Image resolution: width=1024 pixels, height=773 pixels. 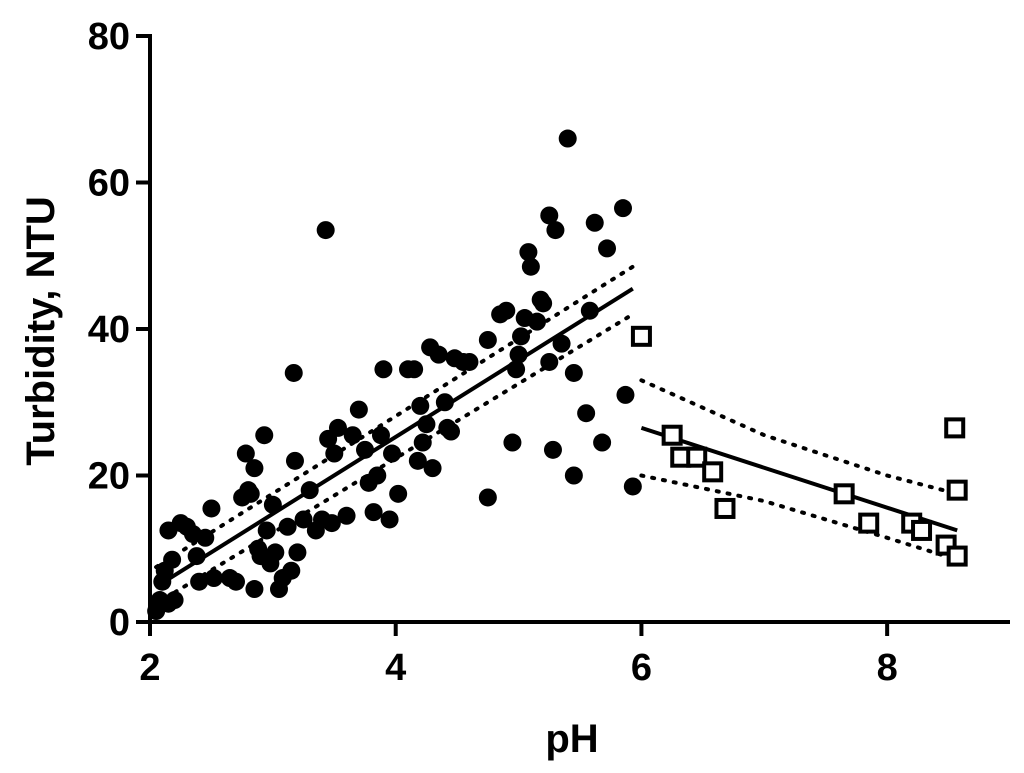 What do you see at coordinates (41, 331) in the screenshot?
I see `y-axis-label: Turbidity, NTU` at bounding box center [41, 331].